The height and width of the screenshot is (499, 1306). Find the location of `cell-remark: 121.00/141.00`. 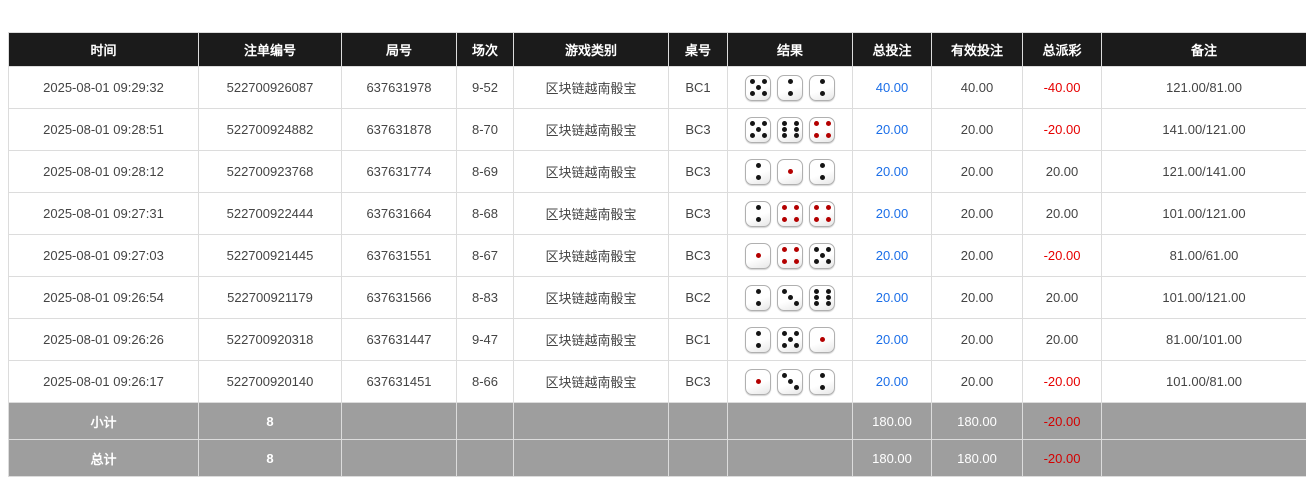

cell-remark: 121.00/141.00 is located at coordinates (1203, 171).